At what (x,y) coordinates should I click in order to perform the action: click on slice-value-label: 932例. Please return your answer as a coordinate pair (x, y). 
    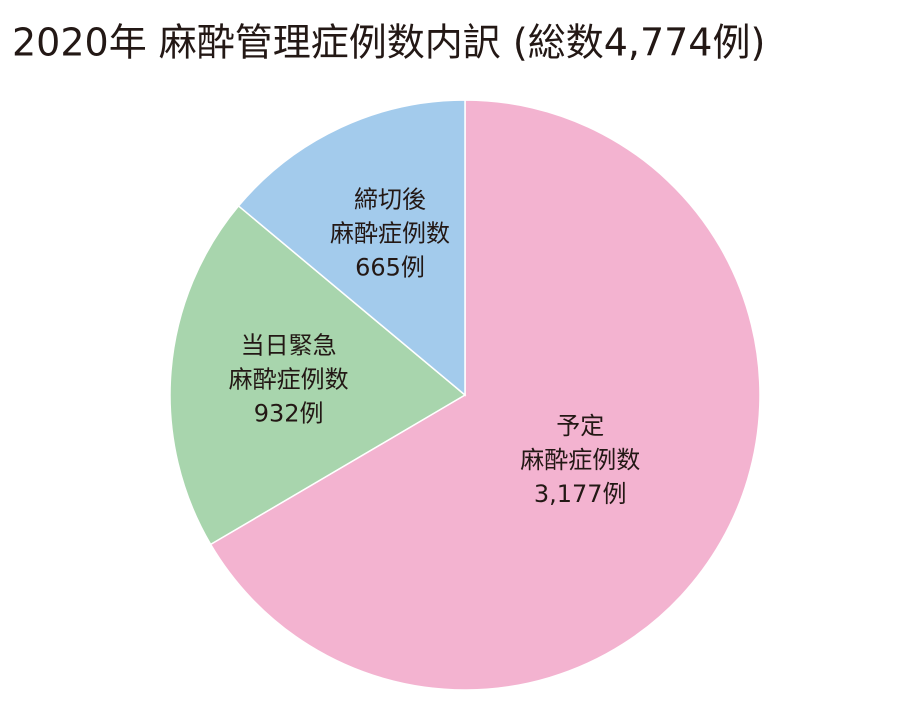
    Looking at the image, I should click on (289, 413).